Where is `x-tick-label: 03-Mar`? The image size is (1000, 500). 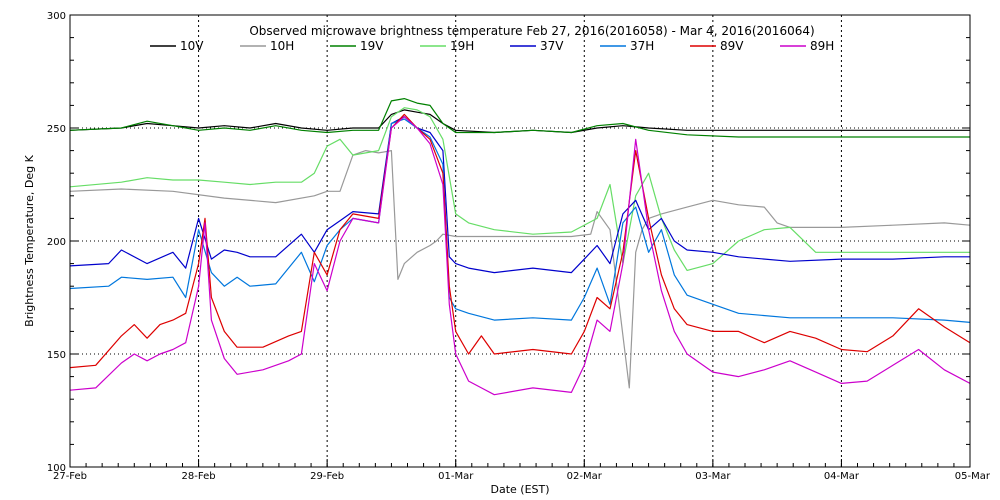
x-tick-label: 03-Mar is located at coordinates (713, 476).